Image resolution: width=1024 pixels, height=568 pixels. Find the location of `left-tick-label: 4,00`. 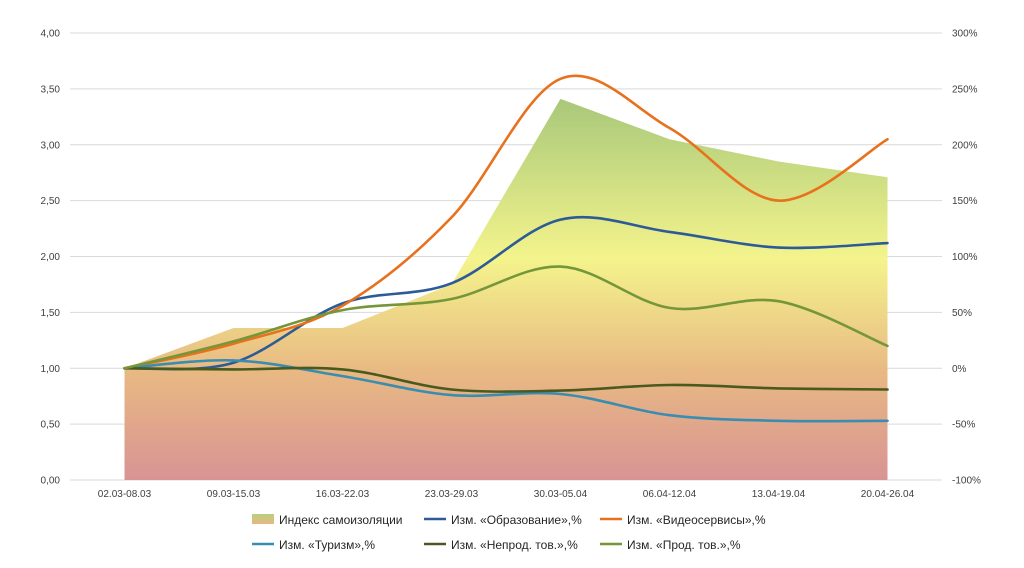

left-tick-label: 4,00 is located at coordinates (51, 34).